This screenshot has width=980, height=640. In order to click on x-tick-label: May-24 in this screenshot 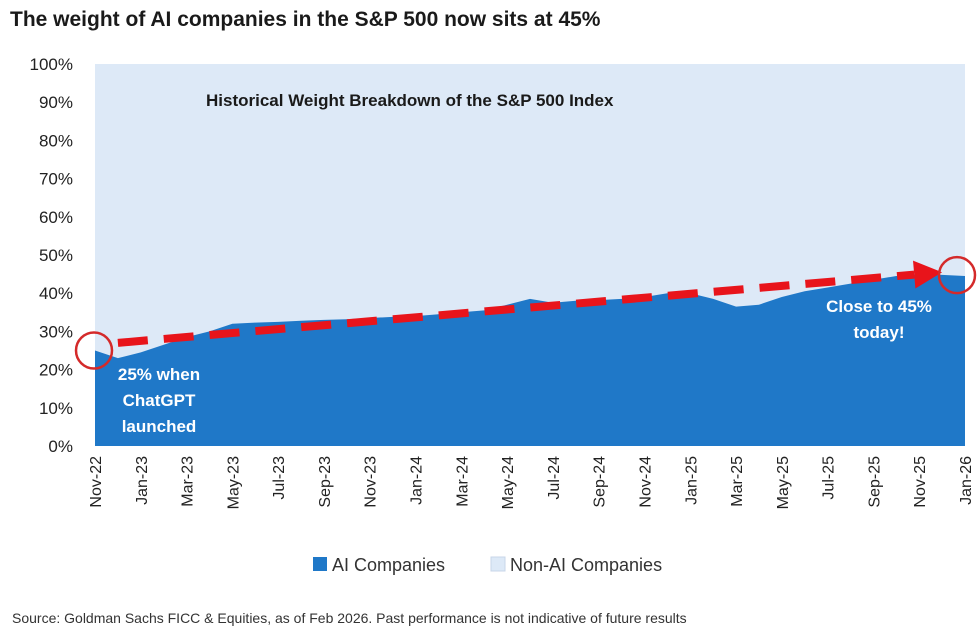, I will do `click(508, 482)`.